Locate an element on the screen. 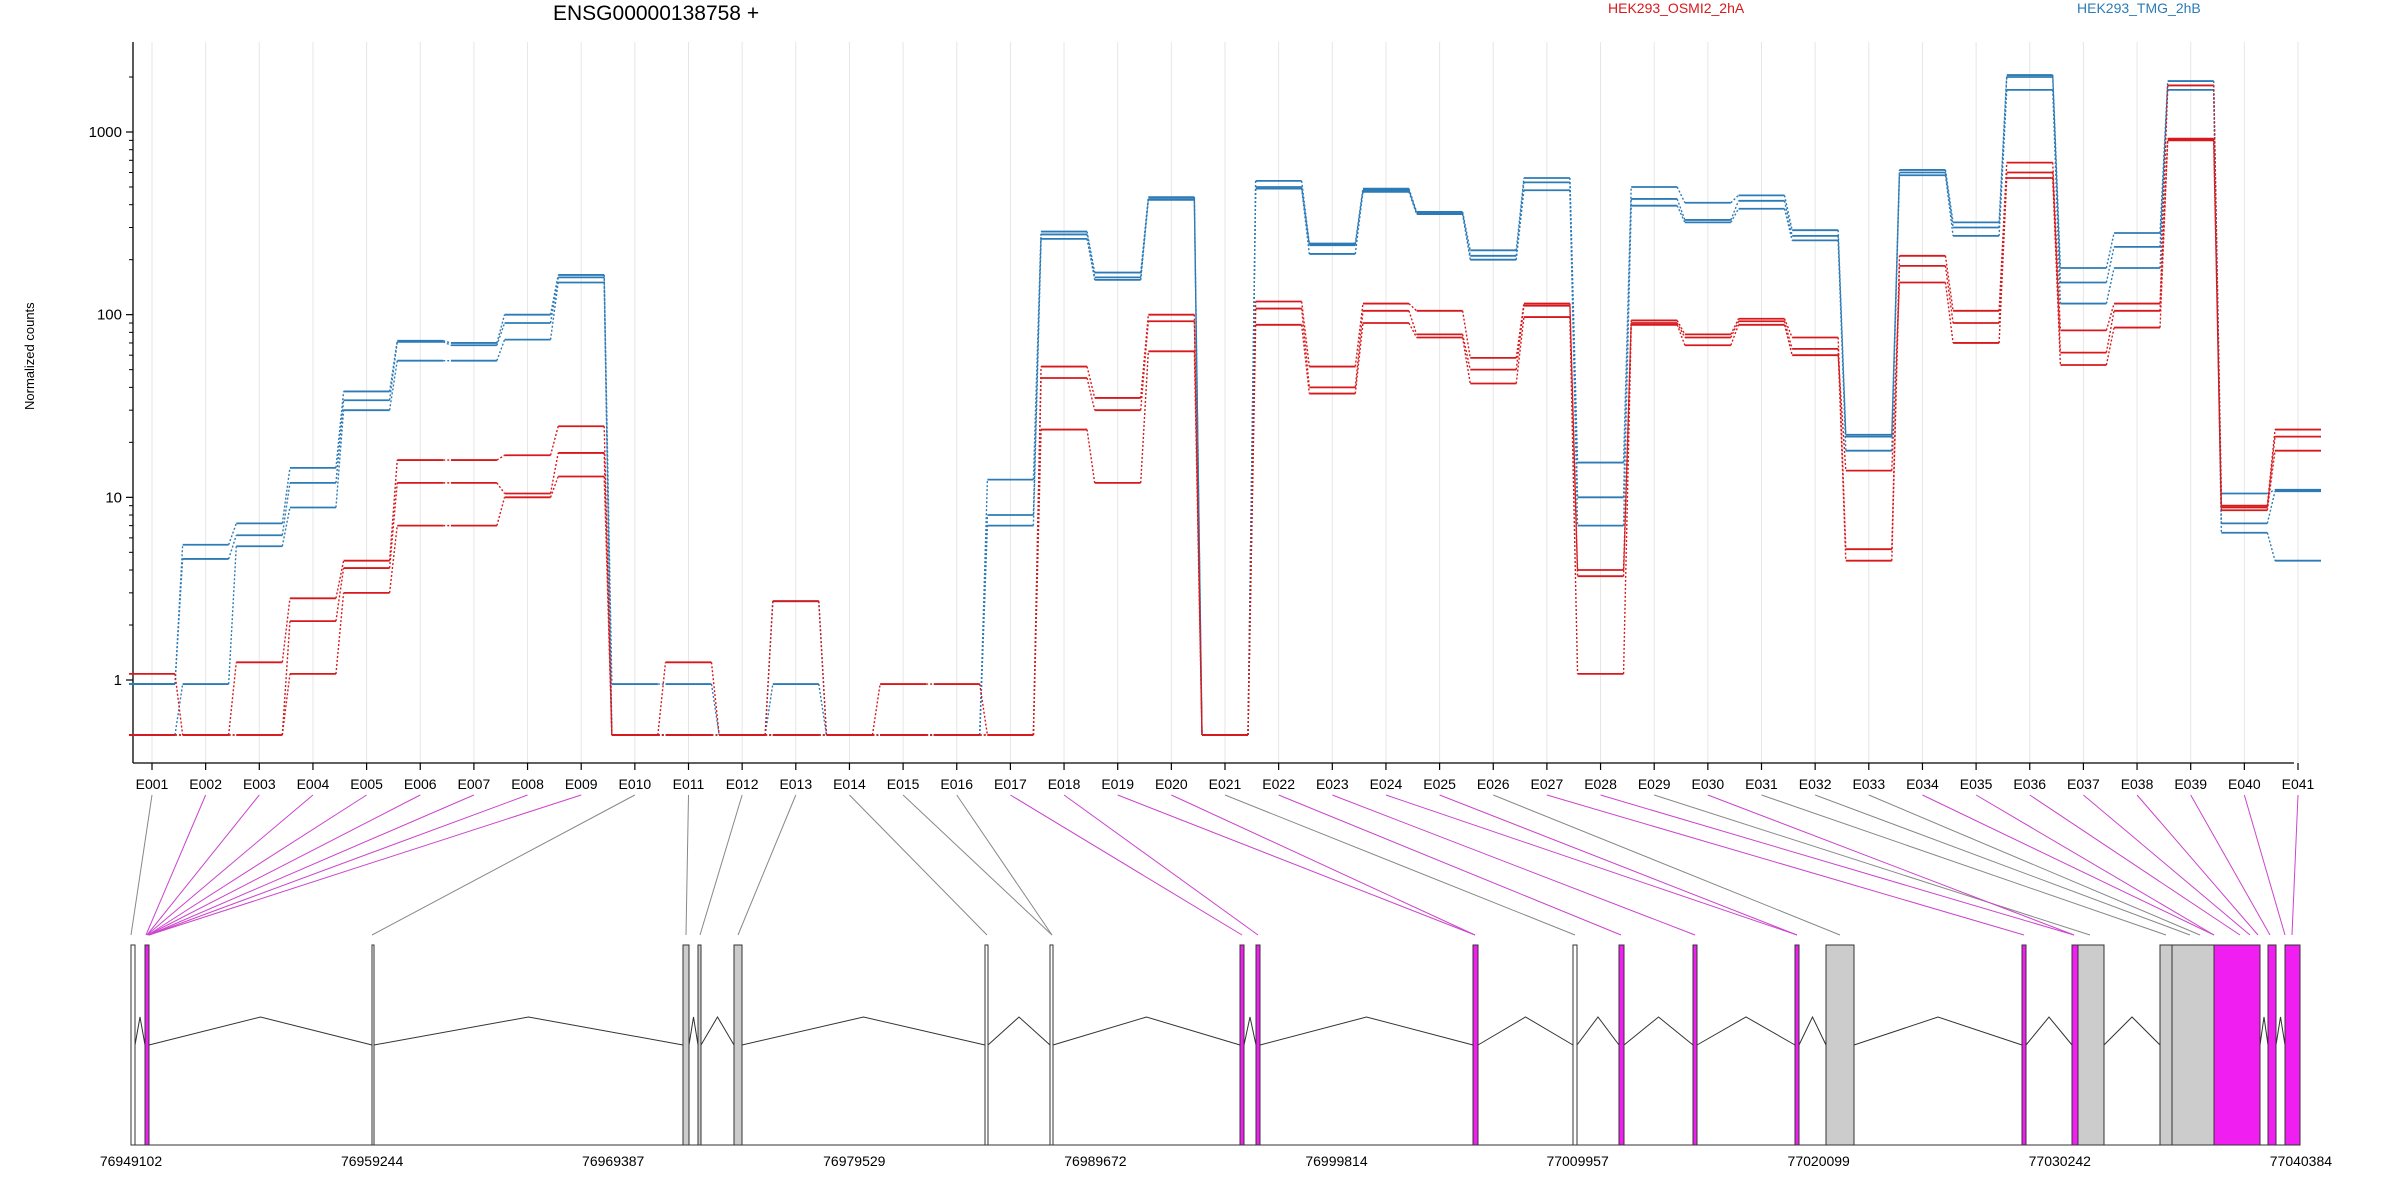  connector-E005 is located at coordinates (257, 865).